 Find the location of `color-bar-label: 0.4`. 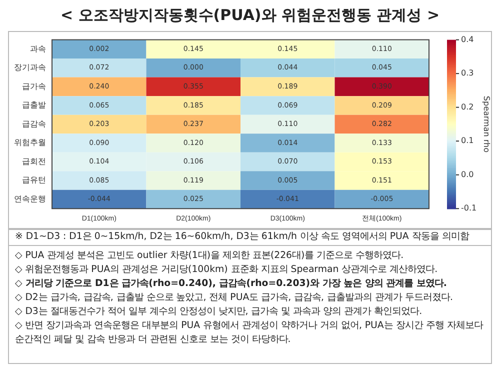

color-bar-label: 0.4 is located at coordinates (467, 39).